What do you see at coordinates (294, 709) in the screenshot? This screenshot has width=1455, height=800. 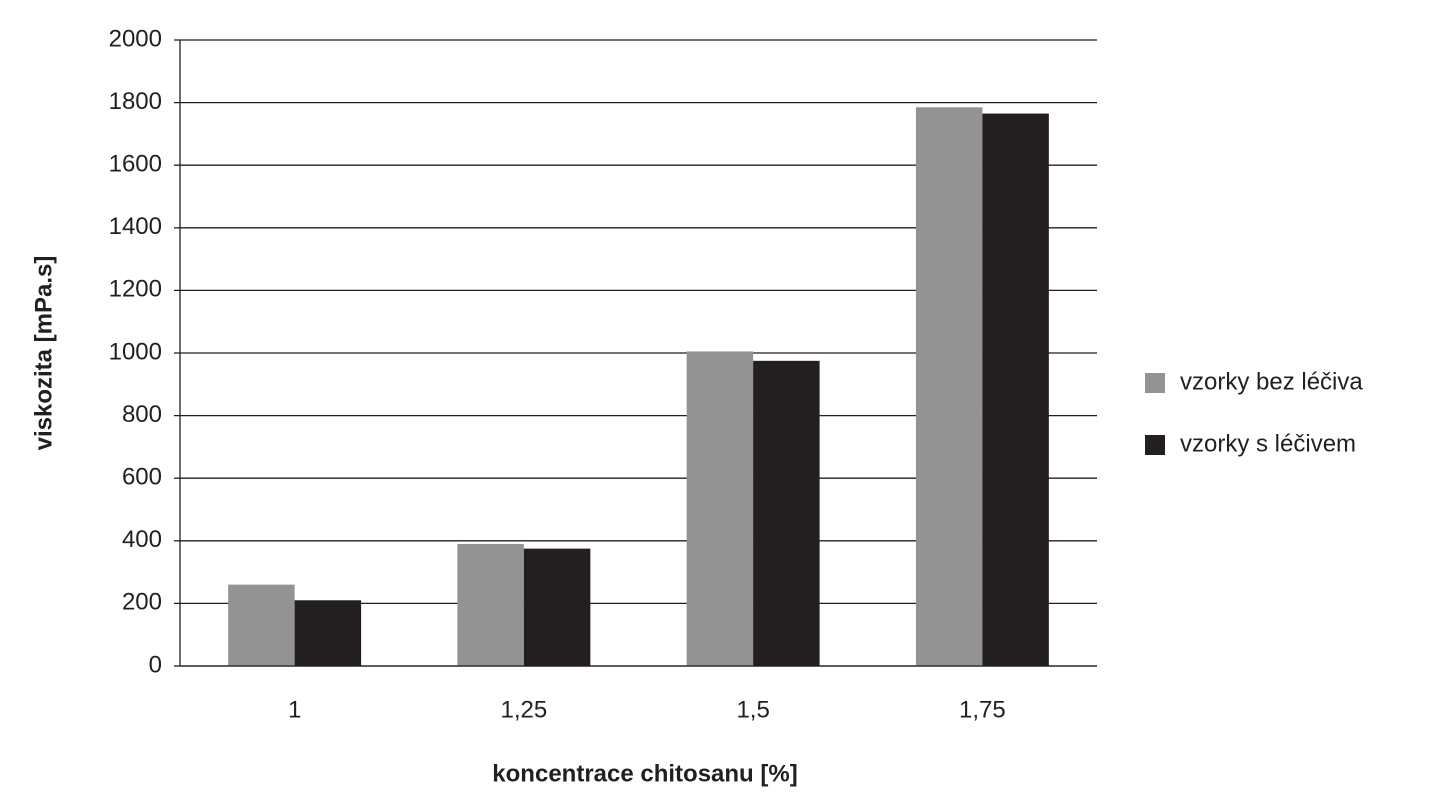 I see `x-tick-label: 1` at bounding box center [294, 709].